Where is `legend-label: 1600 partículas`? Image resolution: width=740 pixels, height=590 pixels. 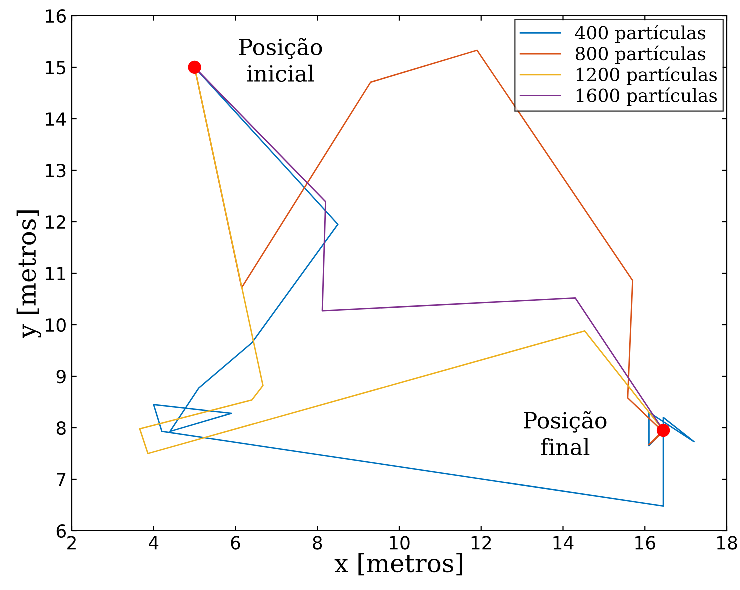
legend-label: 1600 partículas is located at coordinates (647, 97).